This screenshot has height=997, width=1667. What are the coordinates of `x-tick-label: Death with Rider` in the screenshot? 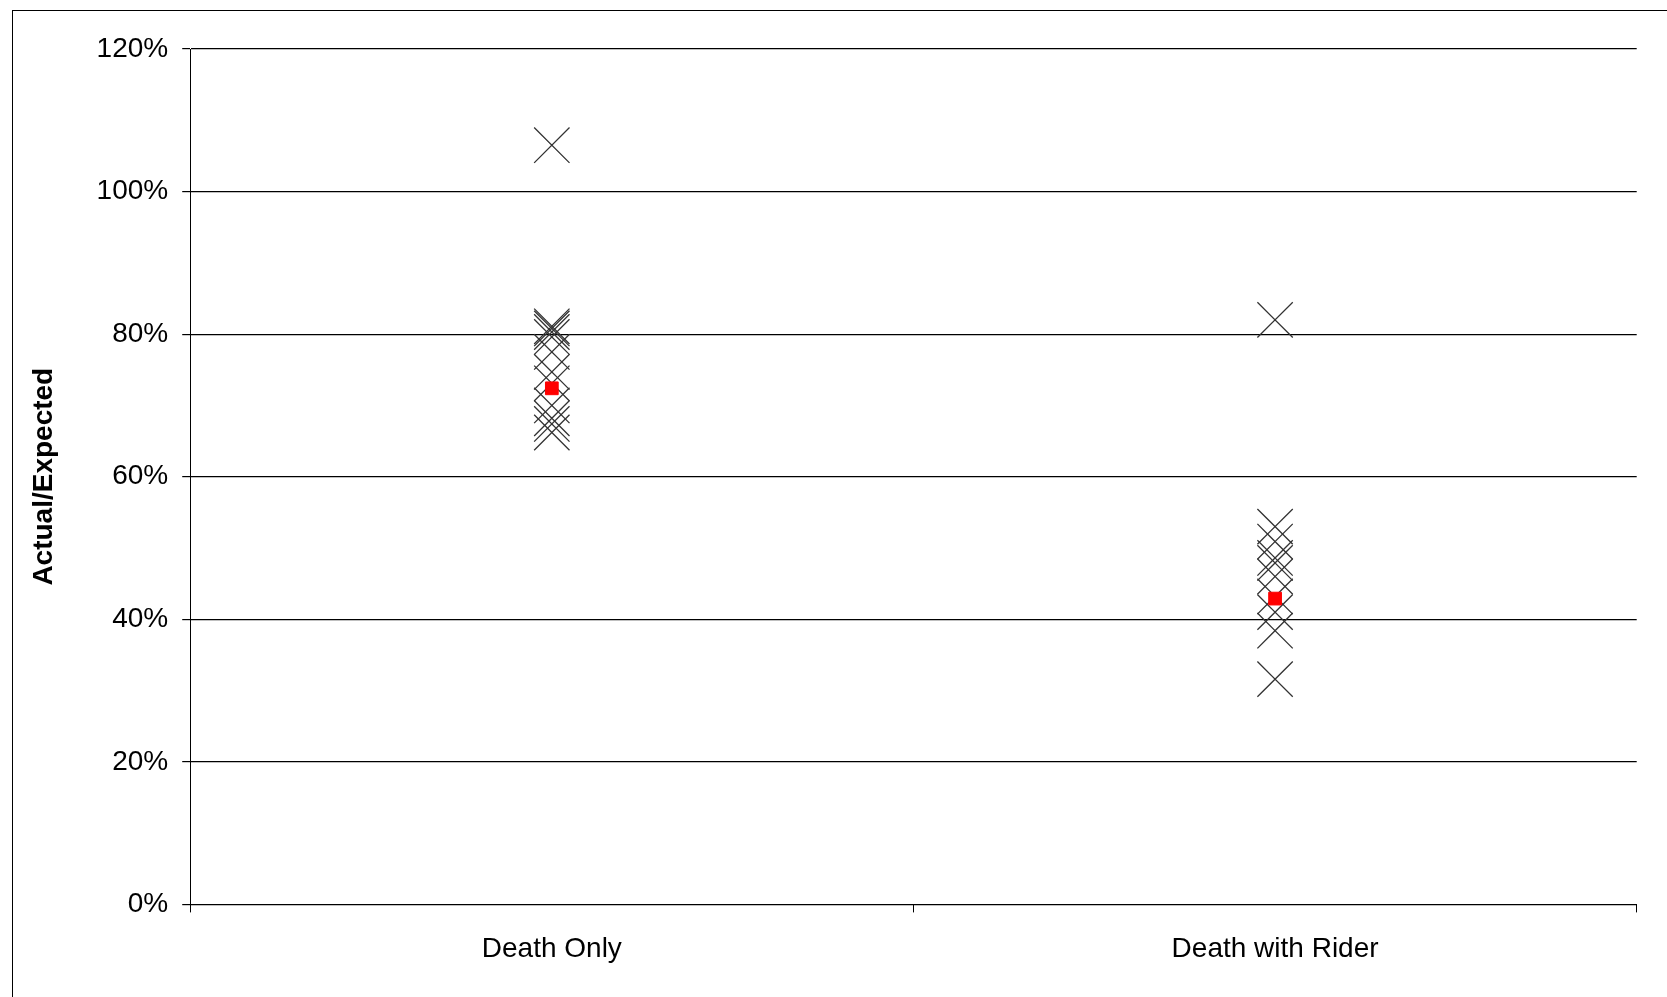 It's located at (1275, 947).